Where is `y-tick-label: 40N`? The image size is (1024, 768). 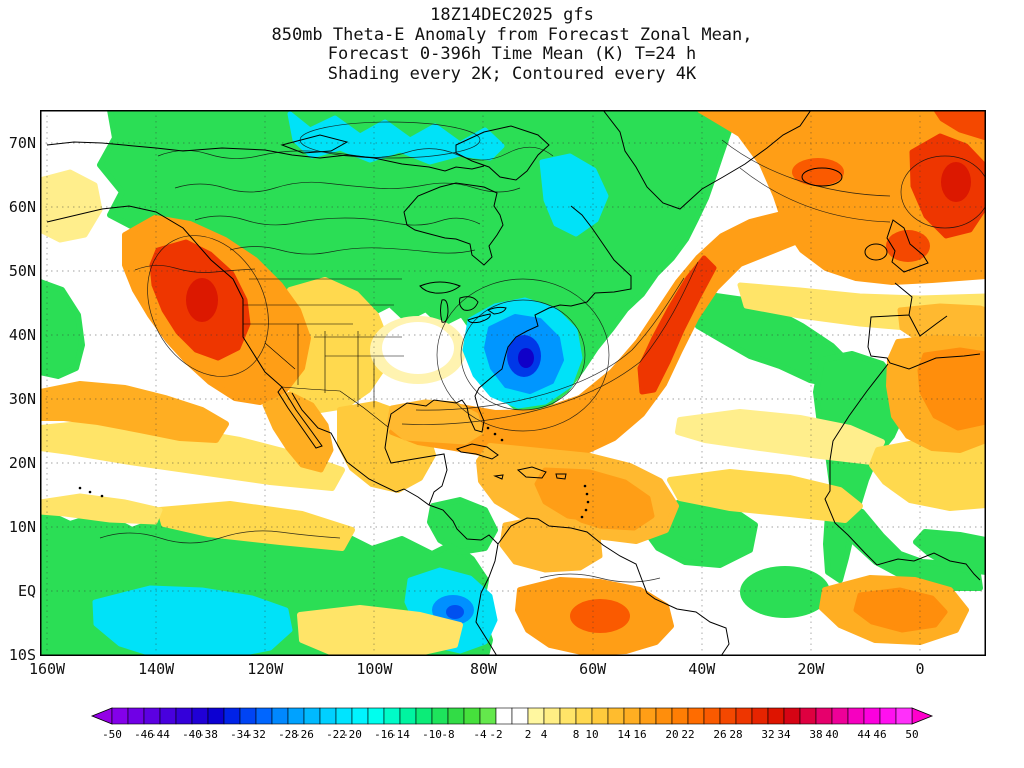
y-tick-label: 40N is located at coordinates (22, 335).